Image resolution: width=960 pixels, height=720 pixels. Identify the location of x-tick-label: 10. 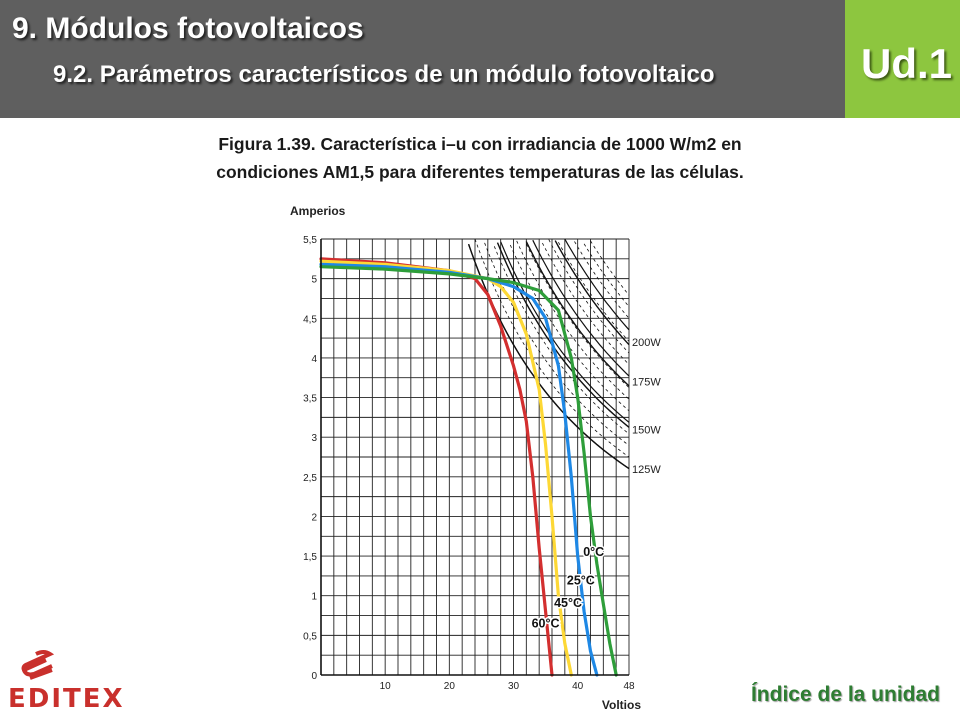
(386, 686).